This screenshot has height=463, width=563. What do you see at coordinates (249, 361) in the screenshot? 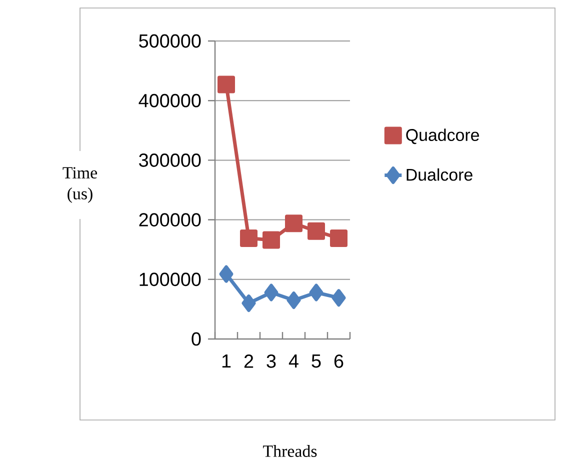
I see `x-tick-label: 2` at bounding box center [249, 361].